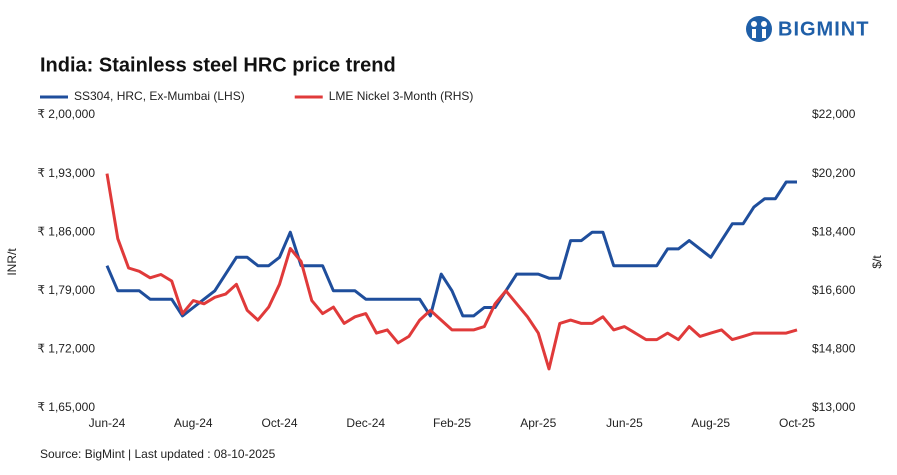 The width and height of the screenshot is (897, 475). I want to click on y2-tick-label: $20,200, so click(834, 173).